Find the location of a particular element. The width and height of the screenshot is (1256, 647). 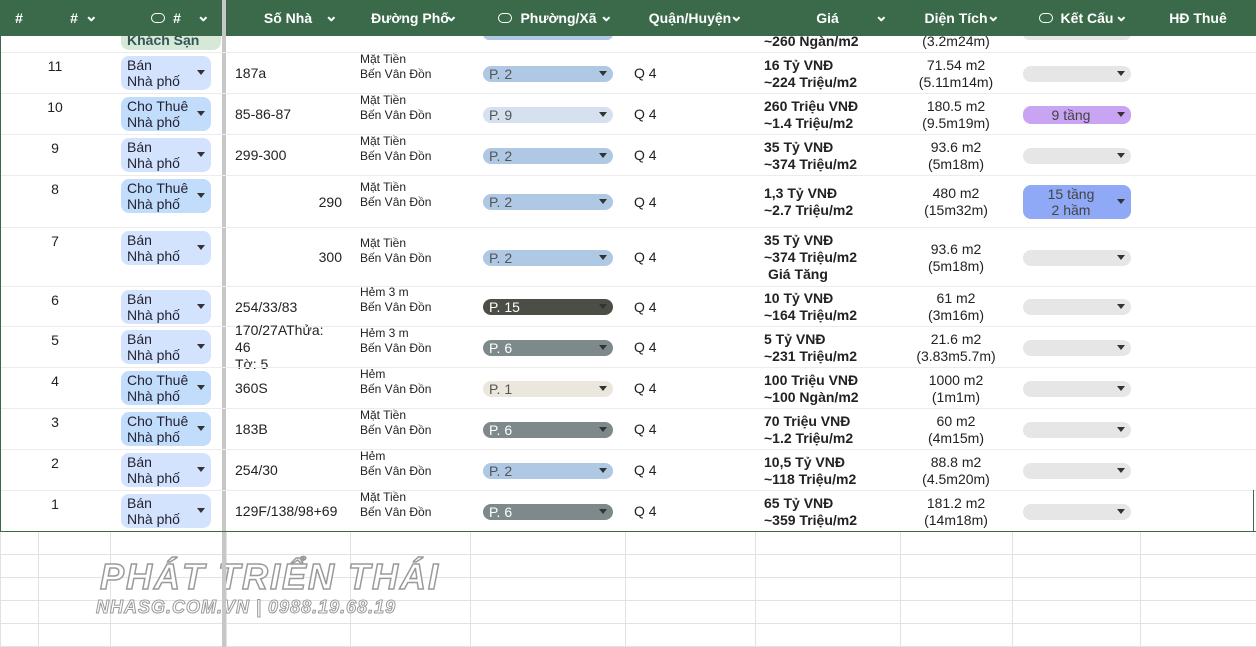

column-header: Phường/Xã ⌄ is located at coordinates (547, 18).